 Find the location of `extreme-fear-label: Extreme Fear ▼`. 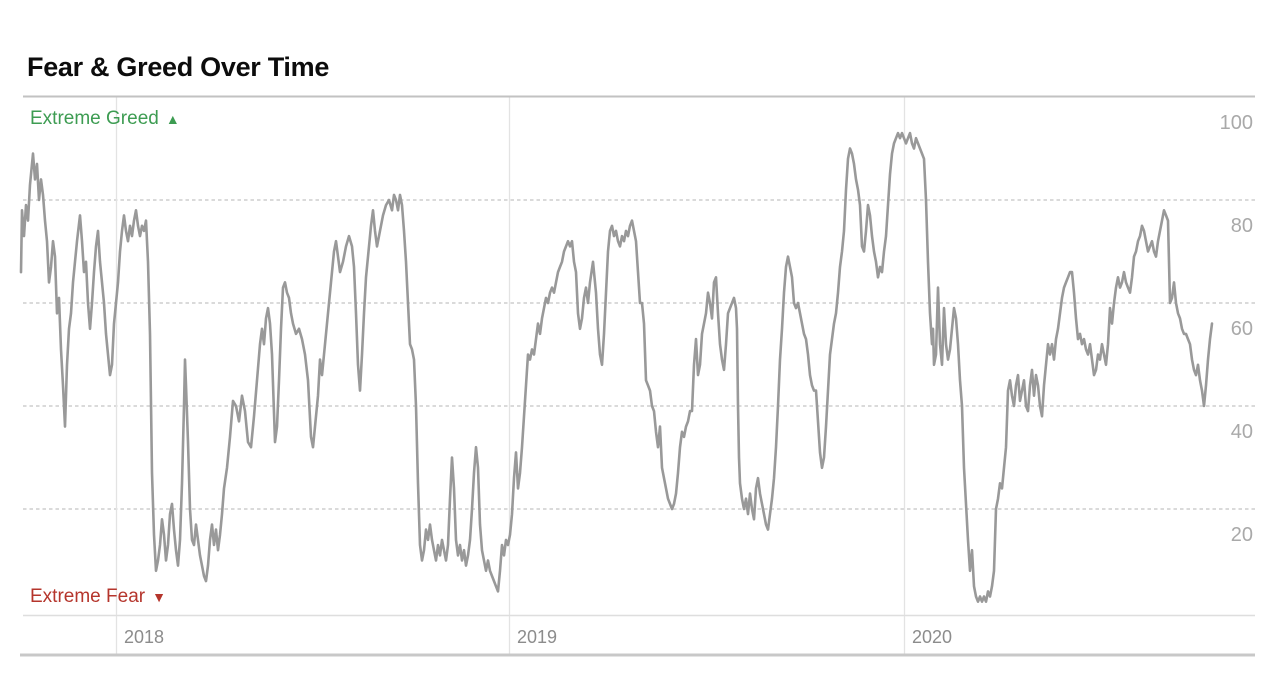

extreme-fear-label: Extreme Fear ▼ is located at coordinates (98, 597).